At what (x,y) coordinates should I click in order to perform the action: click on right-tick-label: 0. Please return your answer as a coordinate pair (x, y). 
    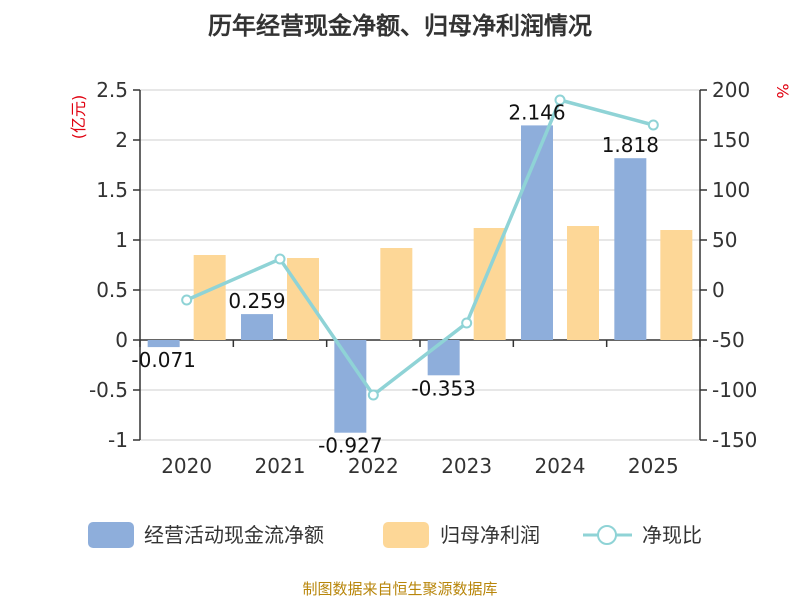
    Looking at the image, I should click on (718, 290).